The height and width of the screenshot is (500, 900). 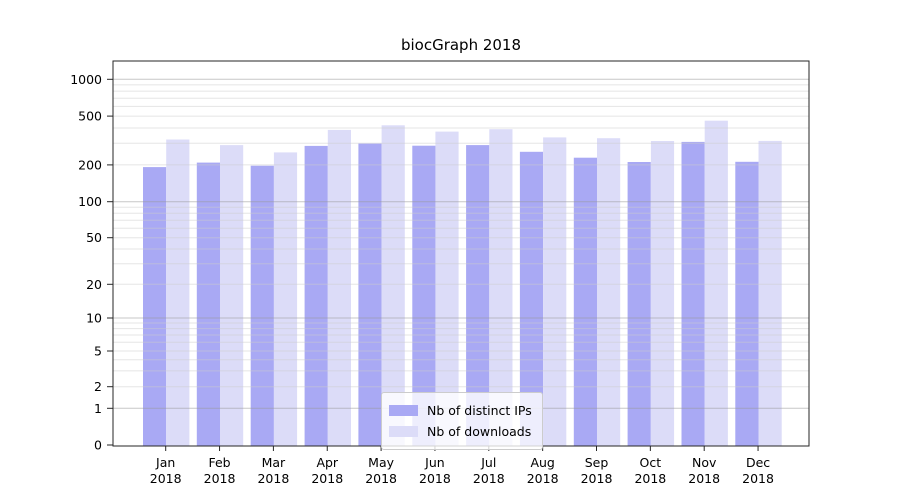 What do you see at coordinates (609, 292) in the screenshot?
I see `bar-downloads-sep` at bounding box center [609, 292].